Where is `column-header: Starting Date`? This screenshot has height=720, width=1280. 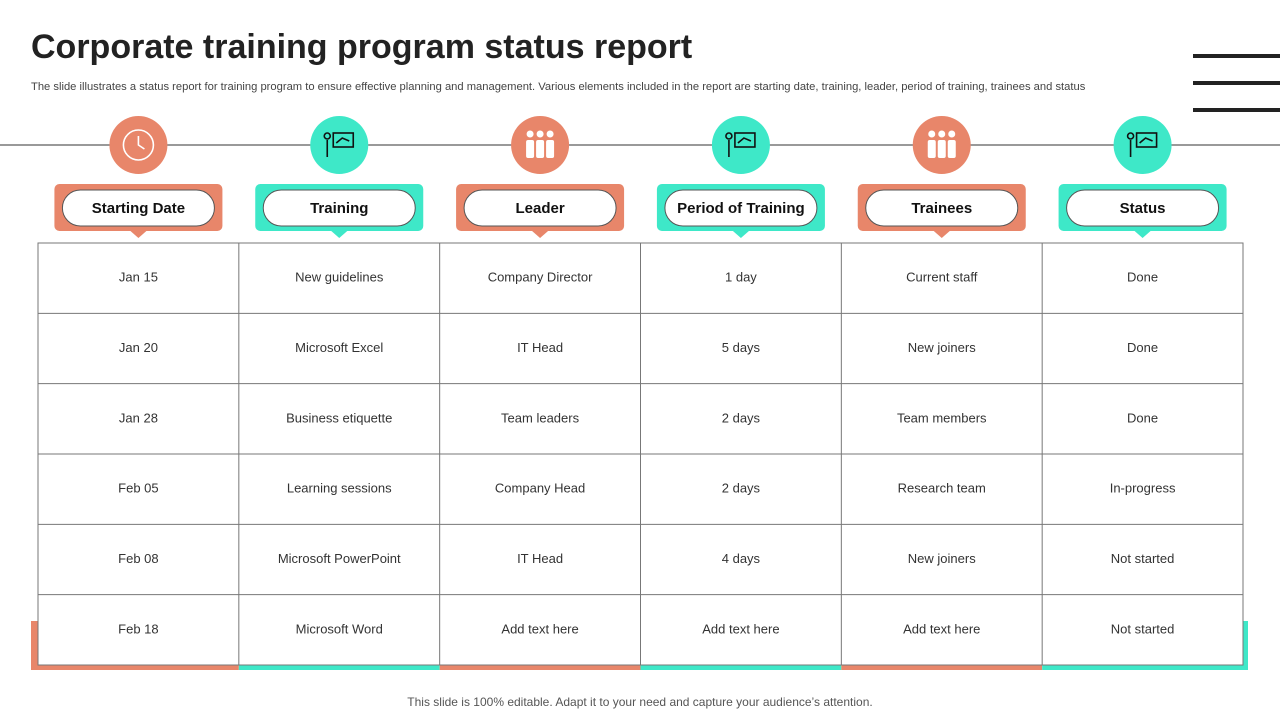 column-header: Starting Date is located at coordinates (138, 208).